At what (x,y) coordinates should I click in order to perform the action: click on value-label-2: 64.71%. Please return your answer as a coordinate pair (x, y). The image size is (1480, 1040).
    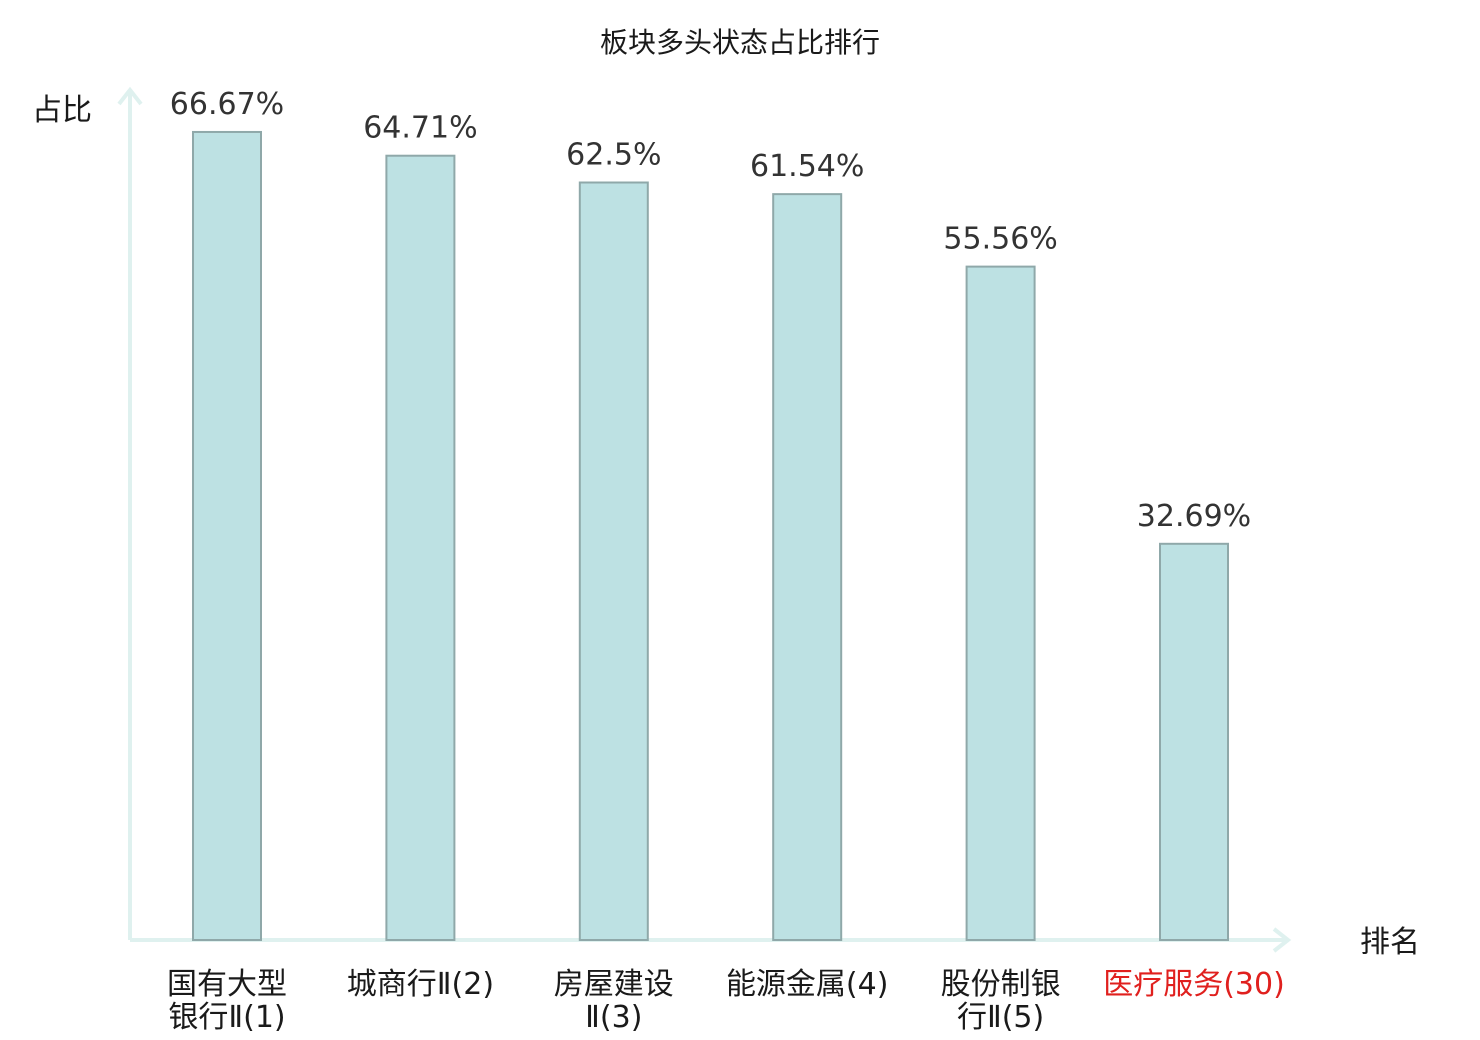
    Looking at the image, I should click on (420, 128).